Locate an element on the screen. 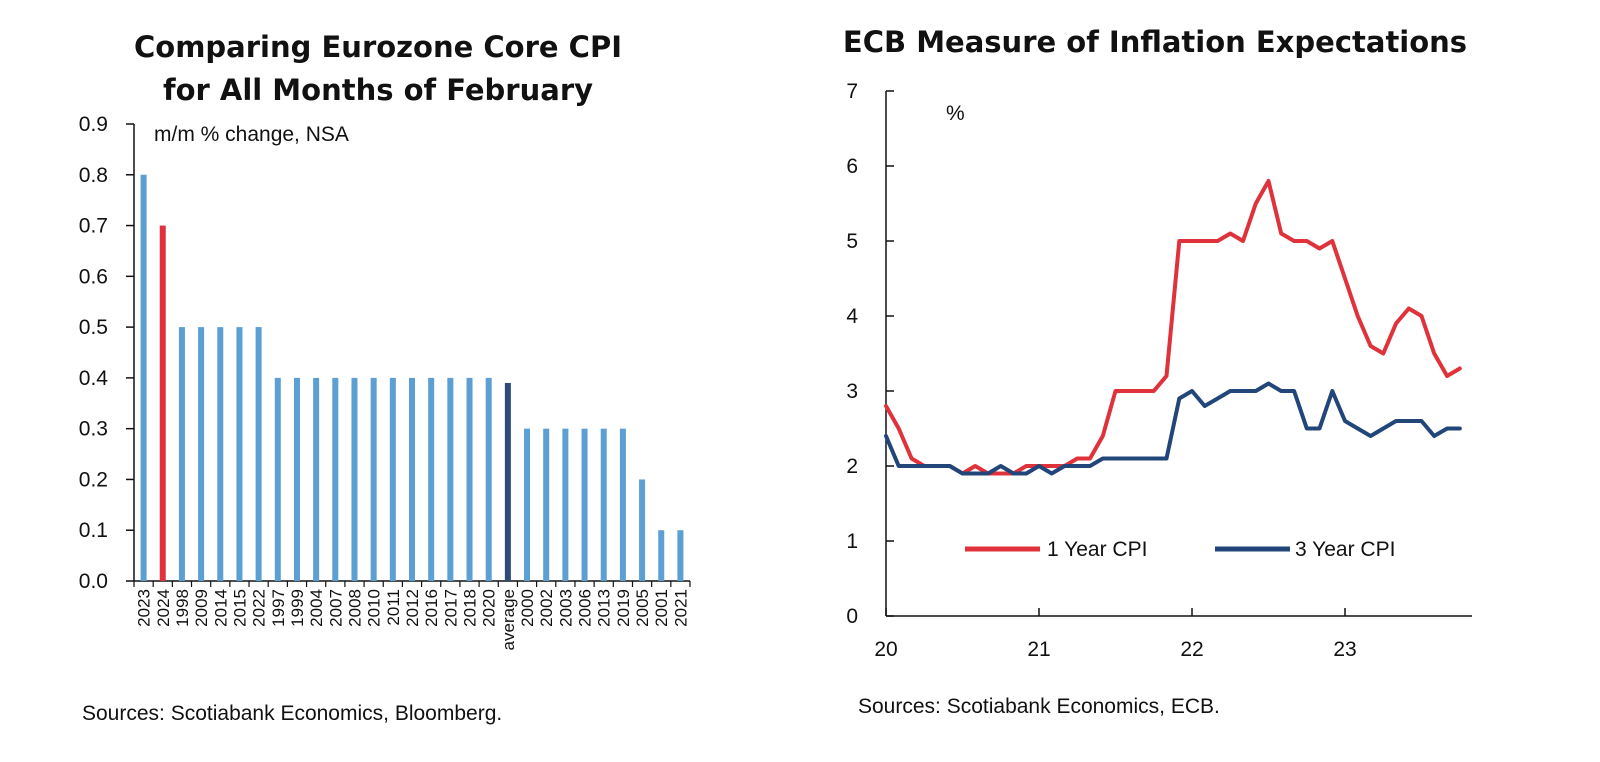 This screenshot has height=762, width=1600. x-tick-label: 2006 is located at coordinates (585, 608).